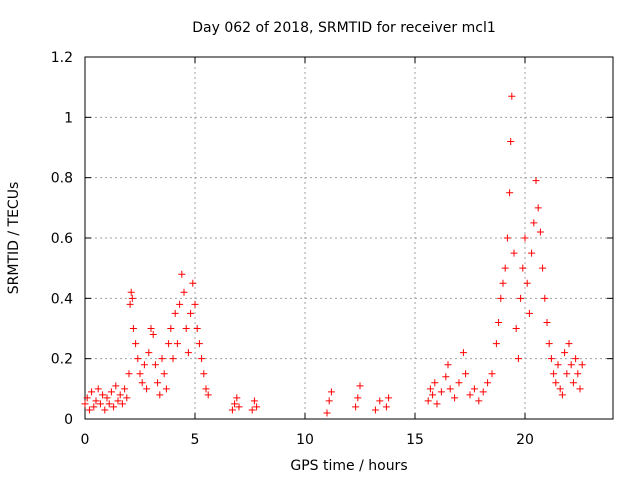  I want to click on y-tick-label: 1, so click(68, 118).